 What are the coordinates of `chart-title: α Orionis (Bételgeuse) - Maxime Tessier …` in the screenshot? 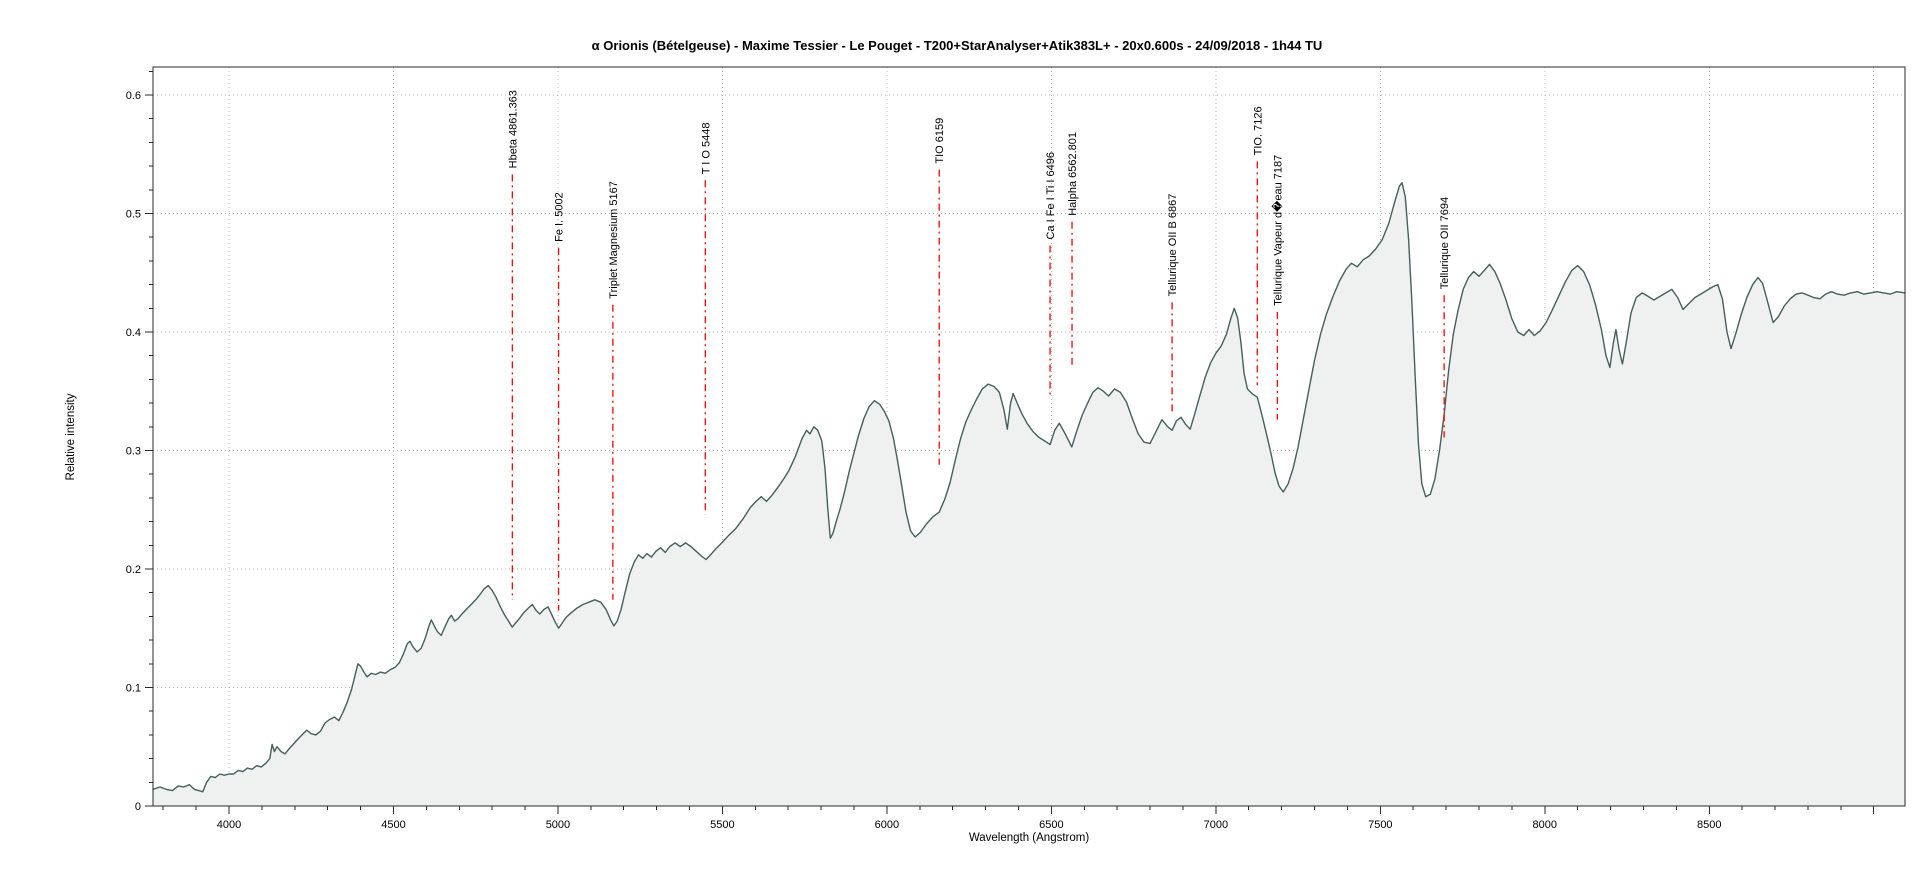 It's located at (957, 45).